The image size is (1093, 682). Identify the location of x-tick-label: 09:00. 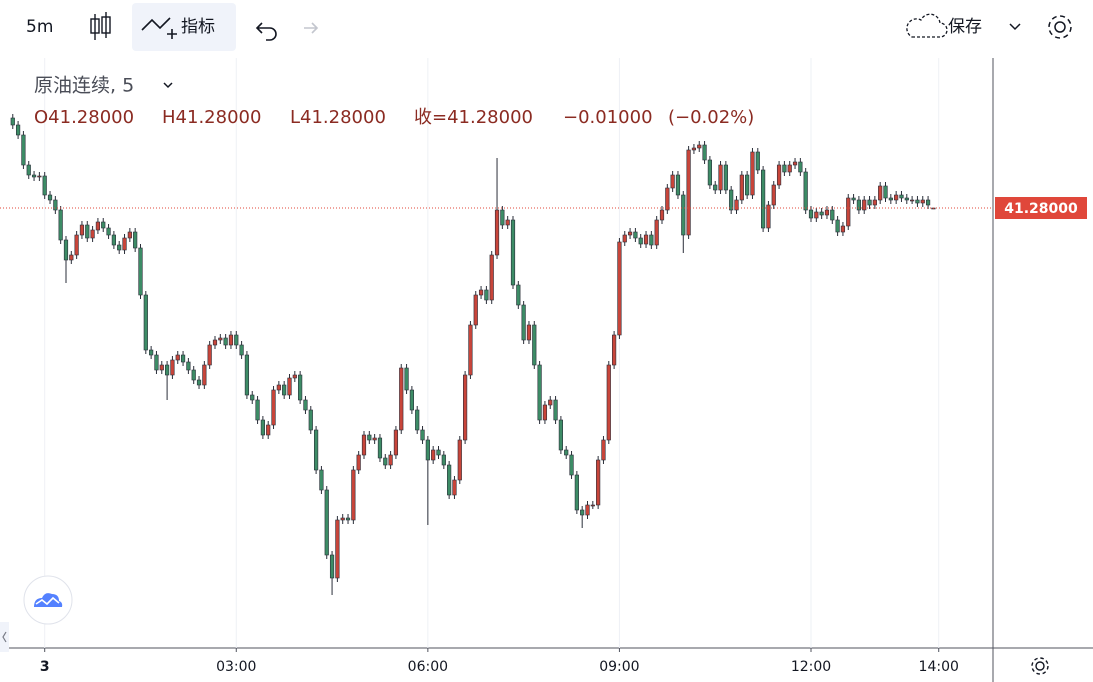
(619, 667).